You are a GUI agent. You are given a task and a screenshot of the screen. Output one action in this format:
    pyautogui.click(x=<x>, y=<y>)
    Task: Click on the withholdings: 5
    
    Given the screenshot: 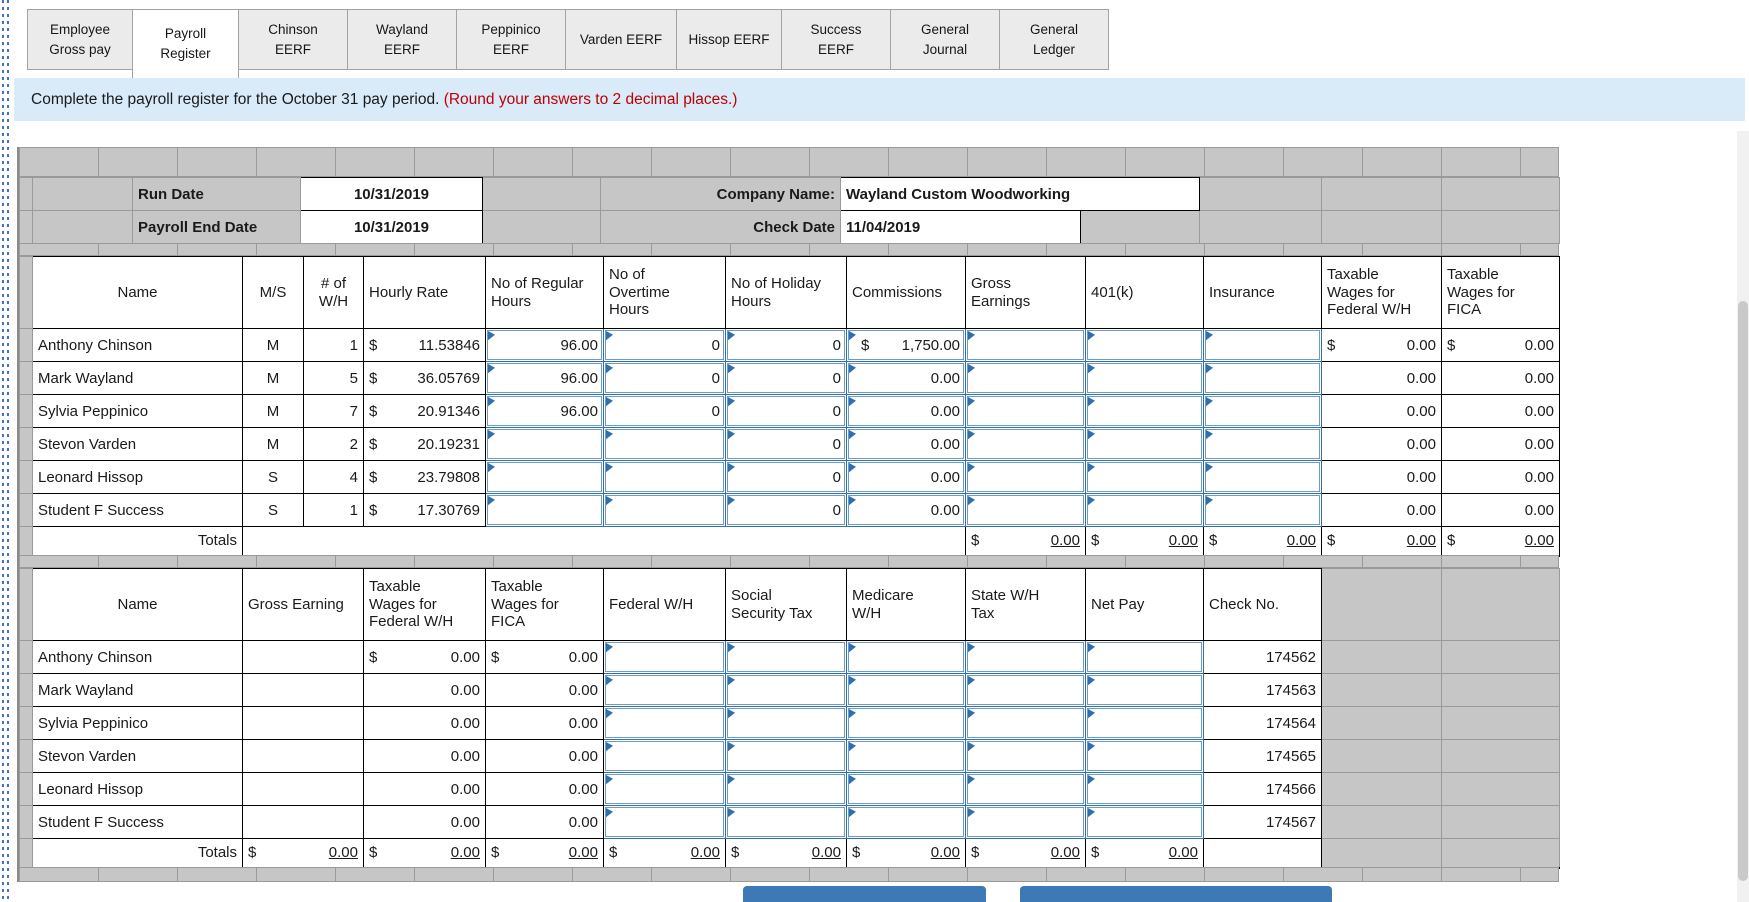 What is the action you would take?
    pyautogui.click(x=333, y=378)
    